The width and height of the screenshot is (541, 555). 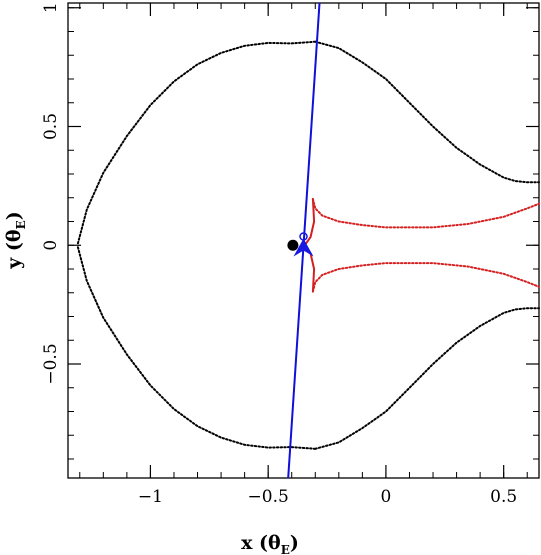 What do you see at coordinates (427, 378) in the screenshot?
I see `critical-curve-lower-right` at bounding box center [427, 378].